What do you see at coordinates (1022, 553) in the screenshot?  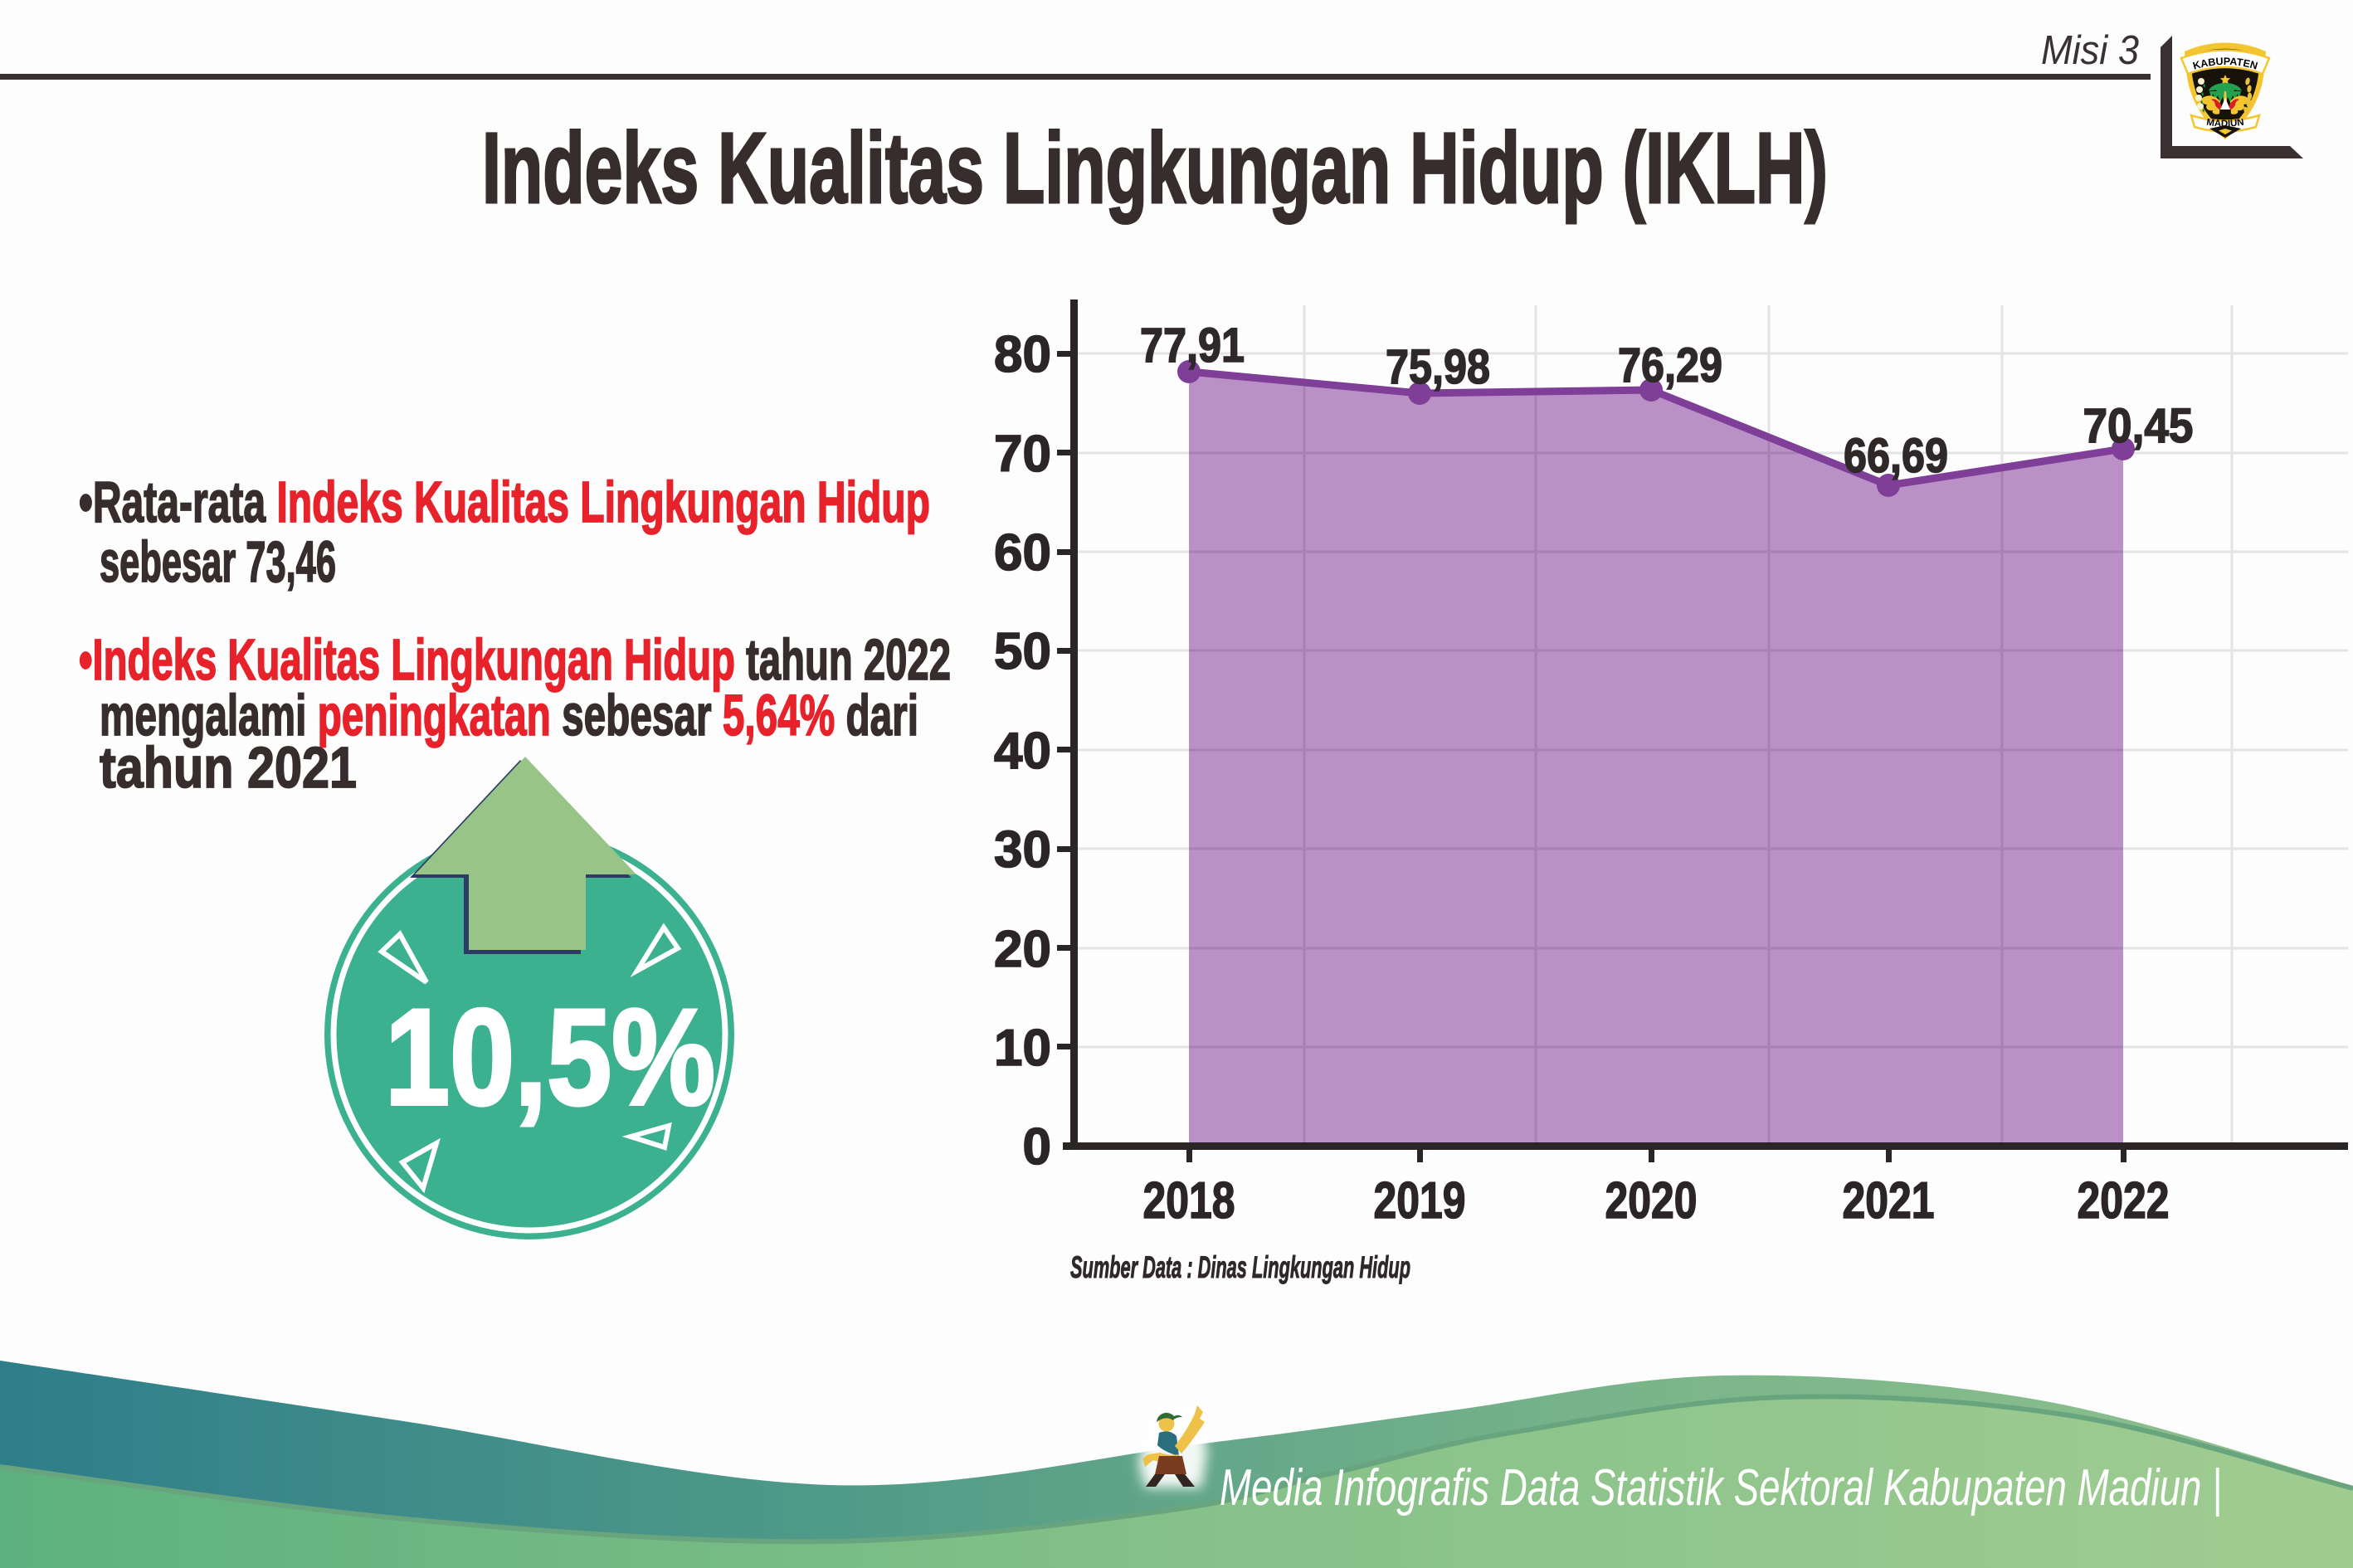 I see `svg-text: 60` at bounding box center [1022, 553].